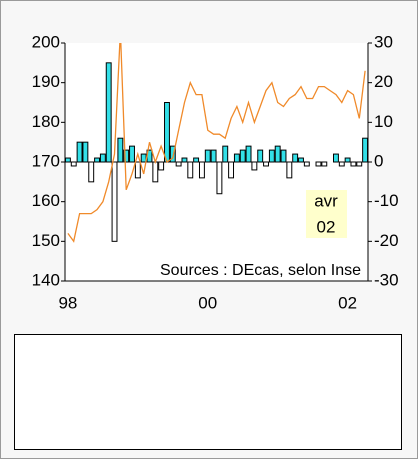 This screenshot has height=459, width=418. I want to click on y-tick-label: 190, so click(46, 81).